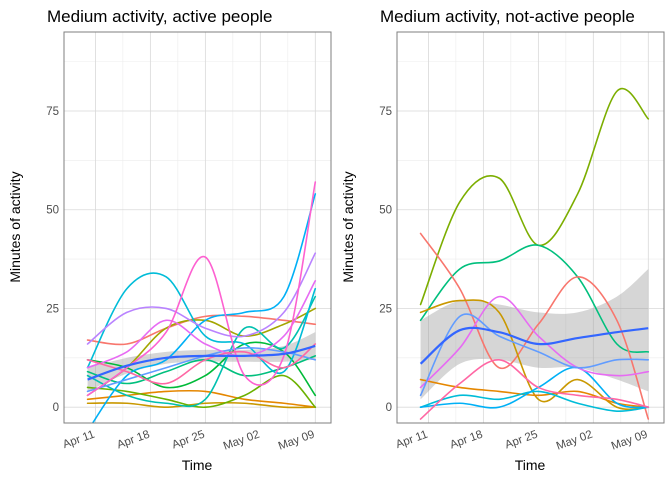 The image size is (672, 485). I want to click on left-y-tick-label: 25, so click(52, 309).